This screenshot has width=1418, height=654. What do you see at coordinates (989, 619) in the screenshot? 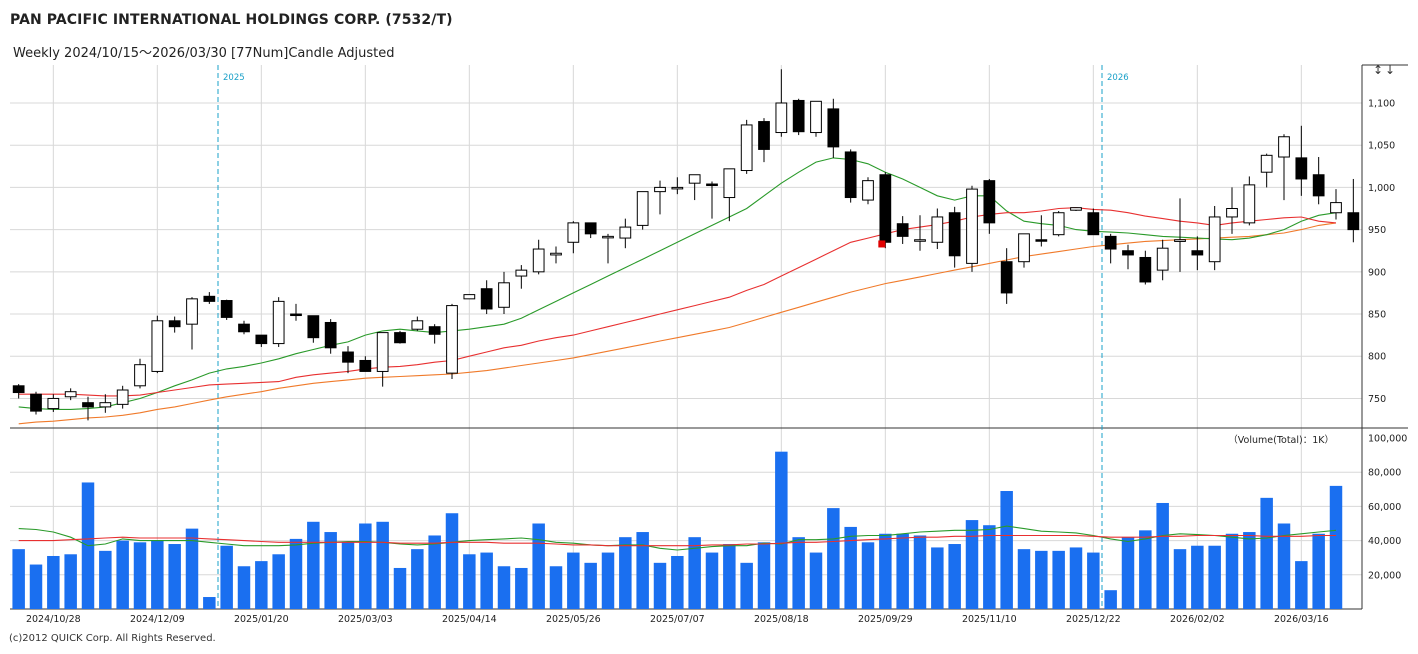
I see `x-tick-label: 2025/11/10` at bounding box center [989, 619].